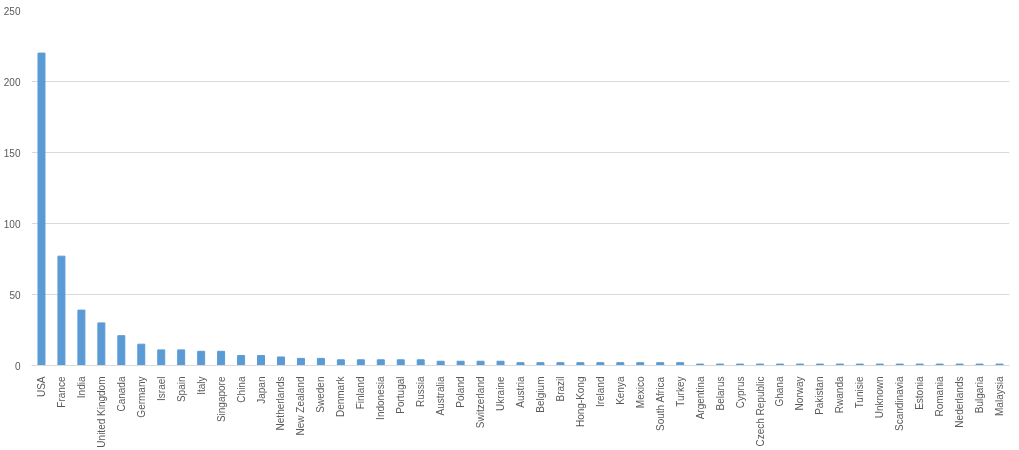  Describe the element at coordinates (12, 82) in the screenshot. I see `y-tick-label: 200` at that location.